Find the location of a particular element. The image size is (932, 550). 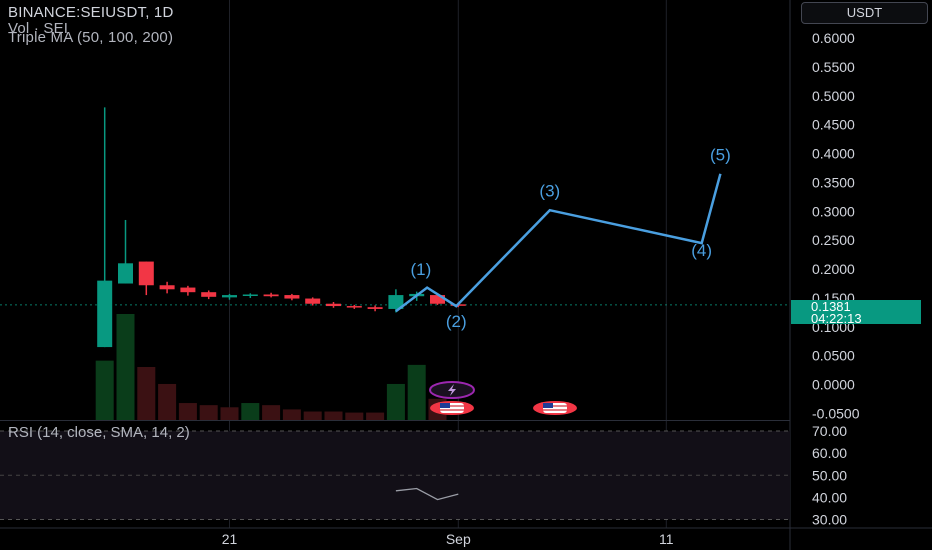

flash-event-icon is located at coordinates (452, 390).